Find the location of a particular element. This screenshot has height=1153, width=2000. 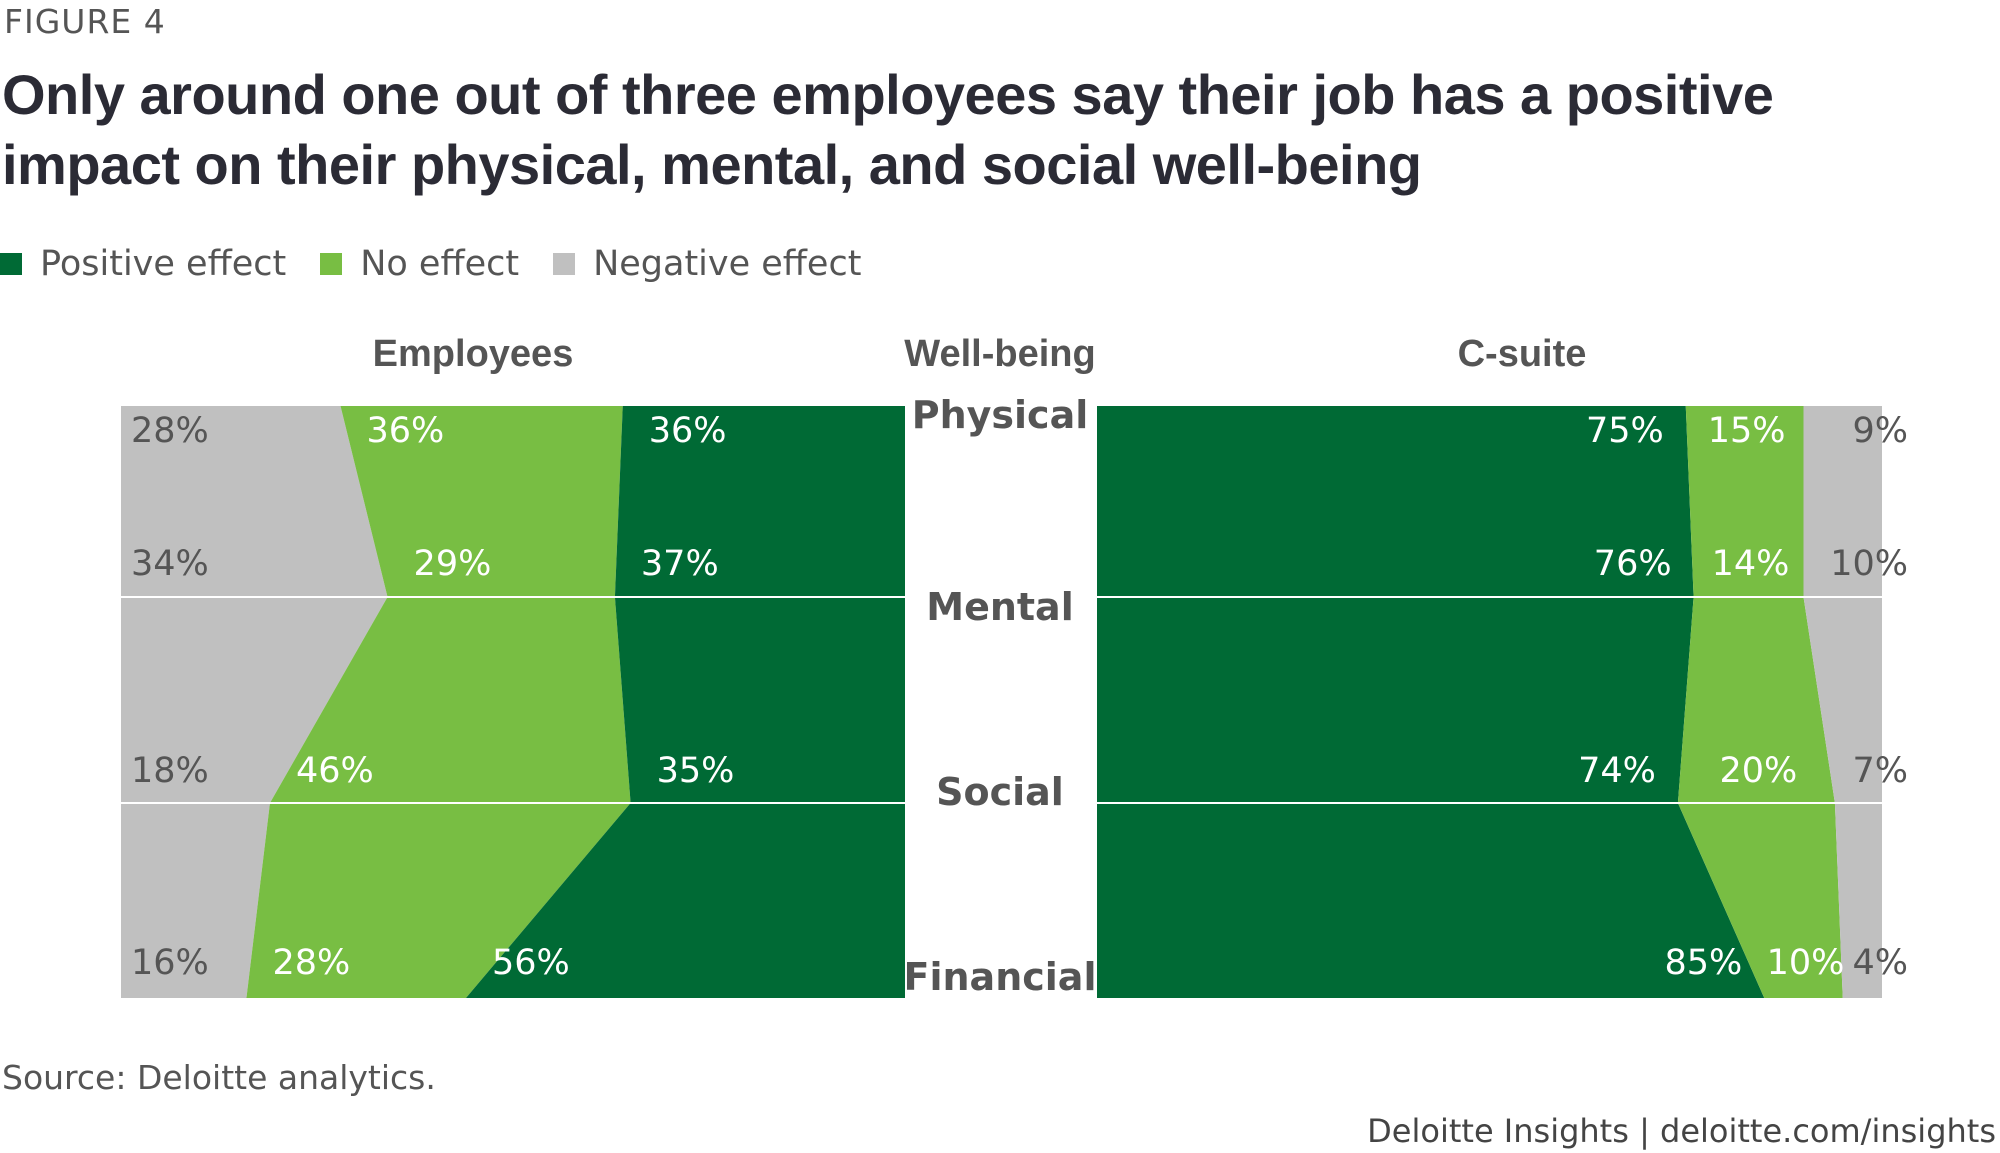

legend-item-positive: Positive effect is located at coordinates (143, 264).